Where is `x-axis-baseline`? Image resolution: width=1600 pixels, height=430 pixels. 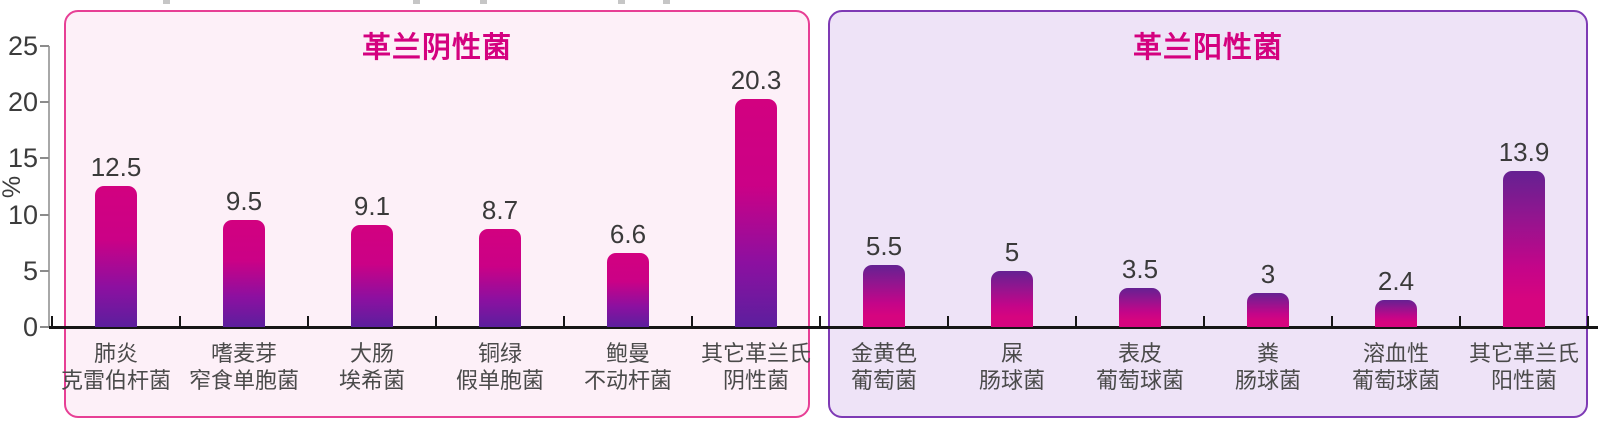
x-axis-baseline is located at coordinates (823, 327).